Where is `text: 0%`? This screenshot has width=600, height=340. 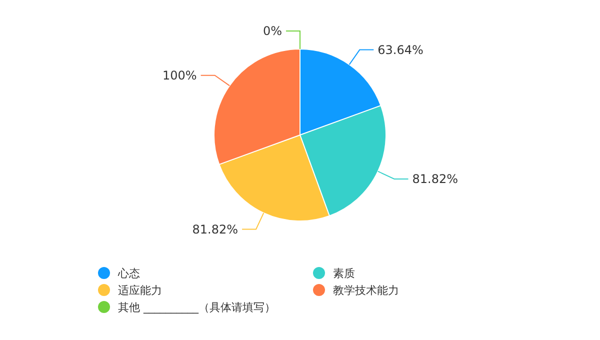
text: 0% is located at coordinates (272, 31).